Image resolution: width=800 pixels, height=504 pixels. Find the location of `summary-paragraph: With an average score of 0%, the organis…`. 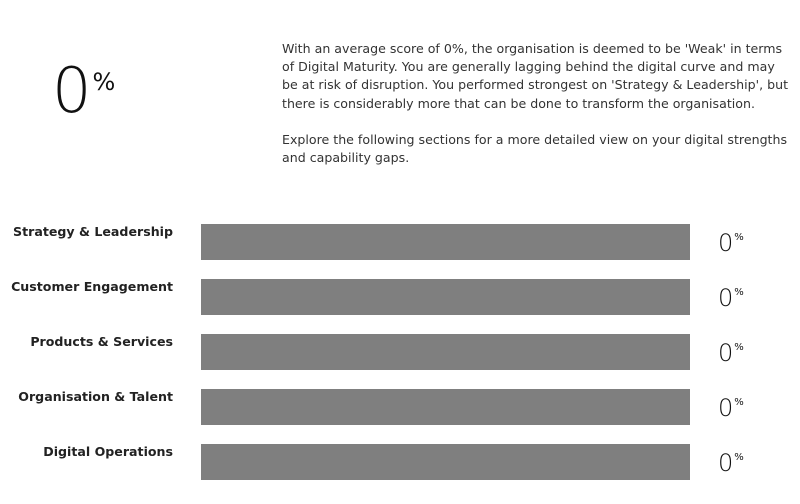

summary-paragraph: With an average score of 0%, the organis… is located at coordinates (535, 76).